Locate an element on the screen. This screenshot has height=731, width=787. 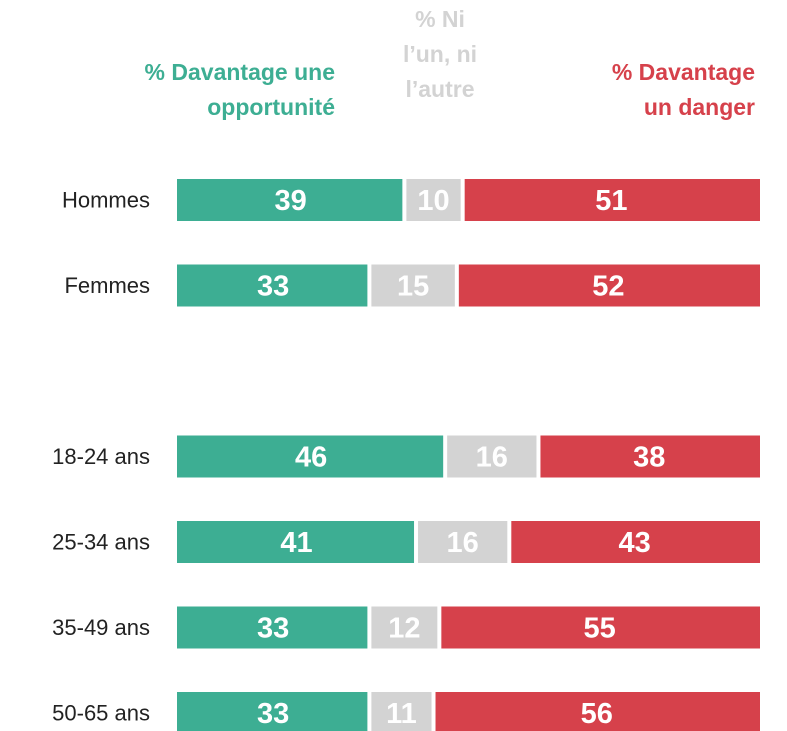
value-label: 11 is located at coordinates (401, 714).